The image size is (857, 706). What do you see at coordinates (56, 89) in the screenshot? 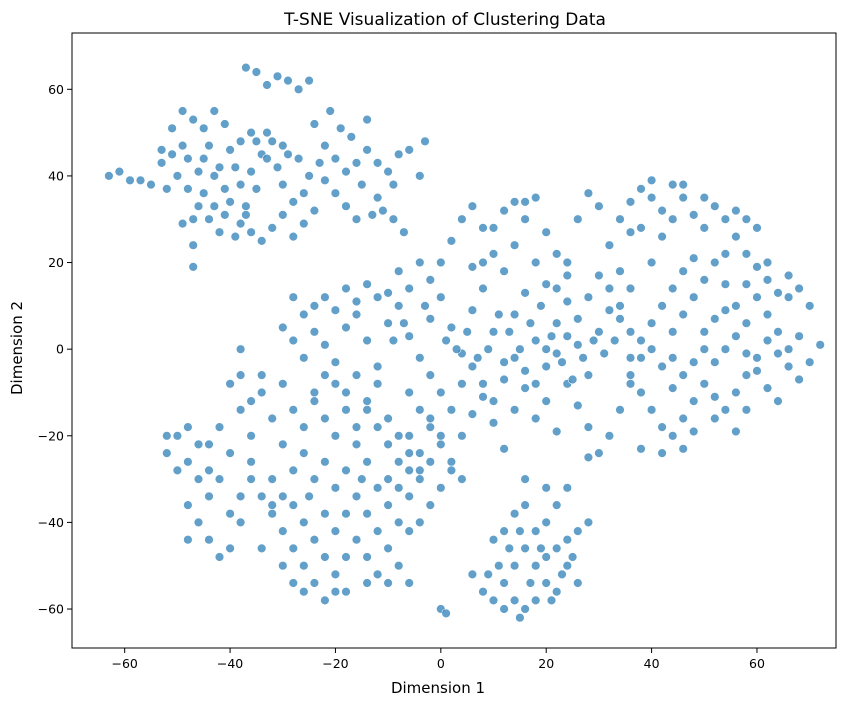
I see `y-tick-label: 60` at bounding box center [56, 89].